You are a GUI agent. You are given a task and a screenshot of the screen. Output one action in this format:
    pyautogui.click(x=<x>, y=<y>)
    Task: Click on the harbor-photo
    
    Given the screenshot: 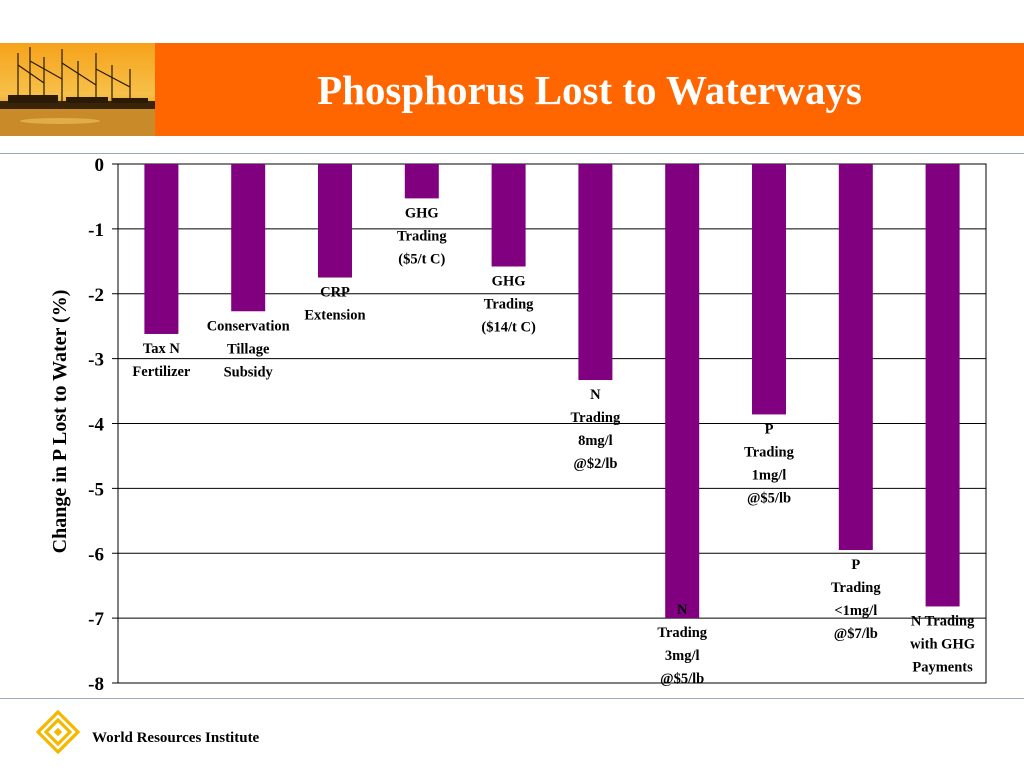 What is the action you would take?
    pyautogui.click(x=77, y=89)
    